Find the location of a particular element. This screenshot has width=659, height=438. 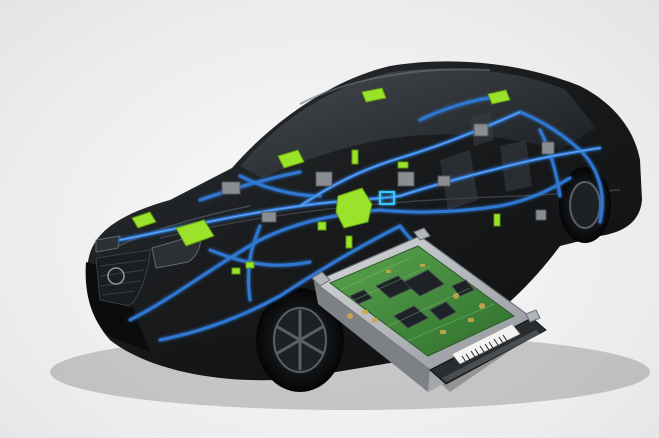

gray-connectors is located at coordinates (388, 173).